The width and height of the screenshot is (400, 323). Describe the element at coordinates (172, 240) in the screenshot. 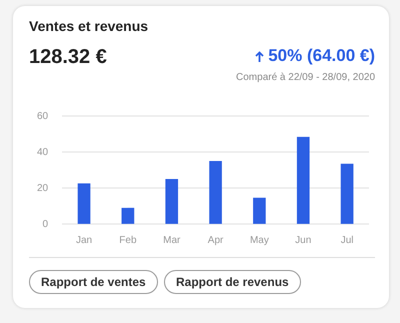

I see `x-tick-label: Mar` at that location.